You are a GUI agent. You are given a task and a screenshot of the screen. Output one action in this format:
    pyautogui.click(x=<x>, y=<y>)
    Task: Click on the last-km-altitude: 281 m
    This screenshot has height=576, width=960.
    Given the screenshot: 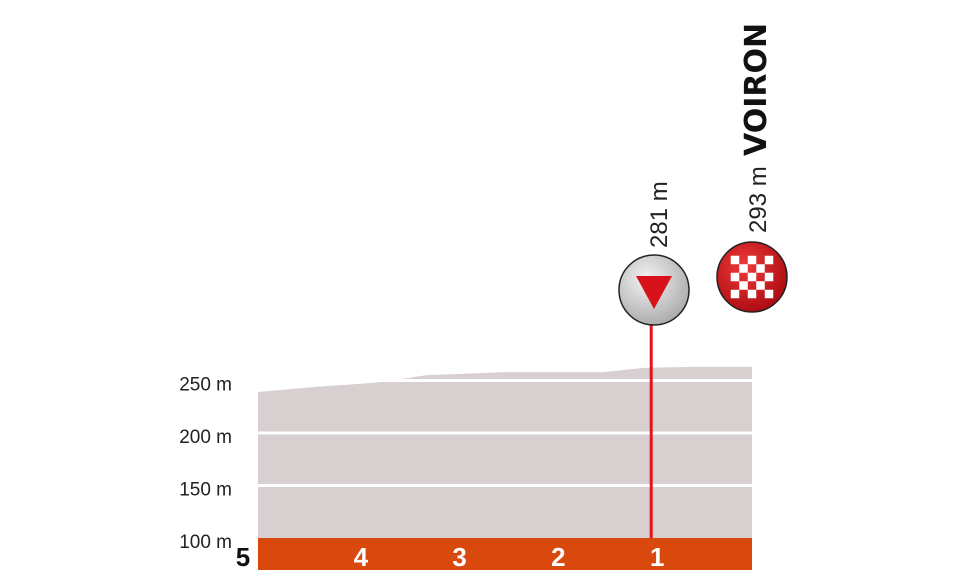 What is the action you would take?
    pyautogui.click(x=659, y=214)
    